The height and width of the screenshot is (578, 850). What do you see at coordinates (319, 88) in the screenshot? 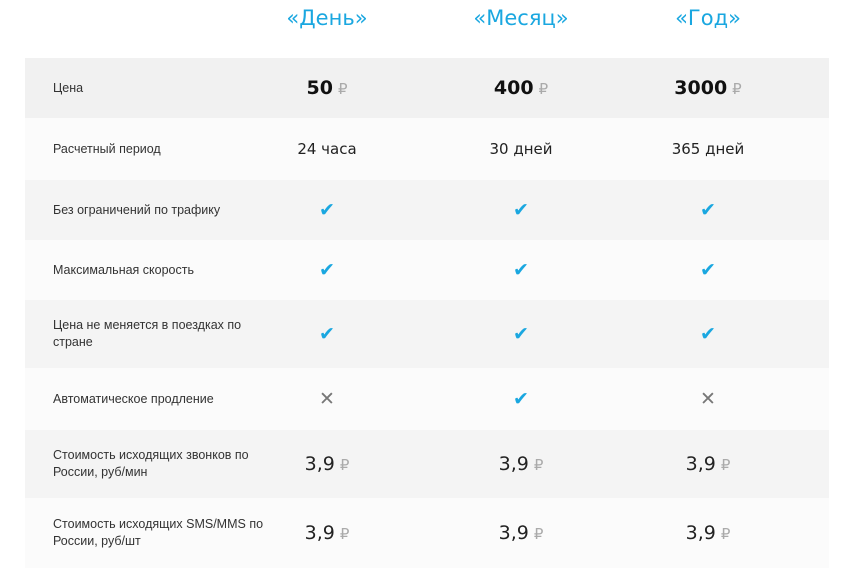
I see `value-text: 50` at bounding box center [319, 88].